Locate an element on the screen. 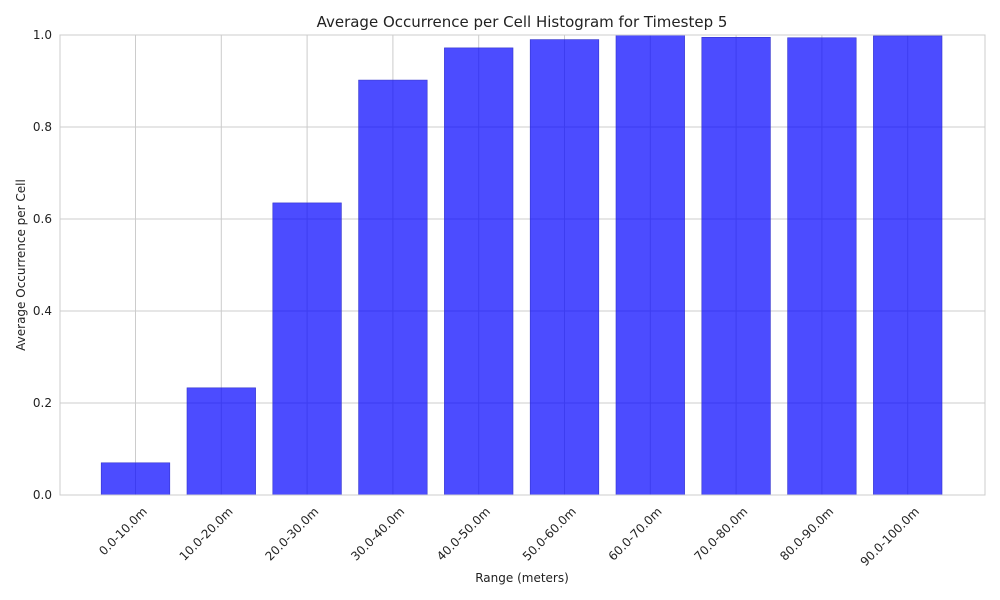  x-axis-label: Range (meters) is located at coordinates (522, 578).